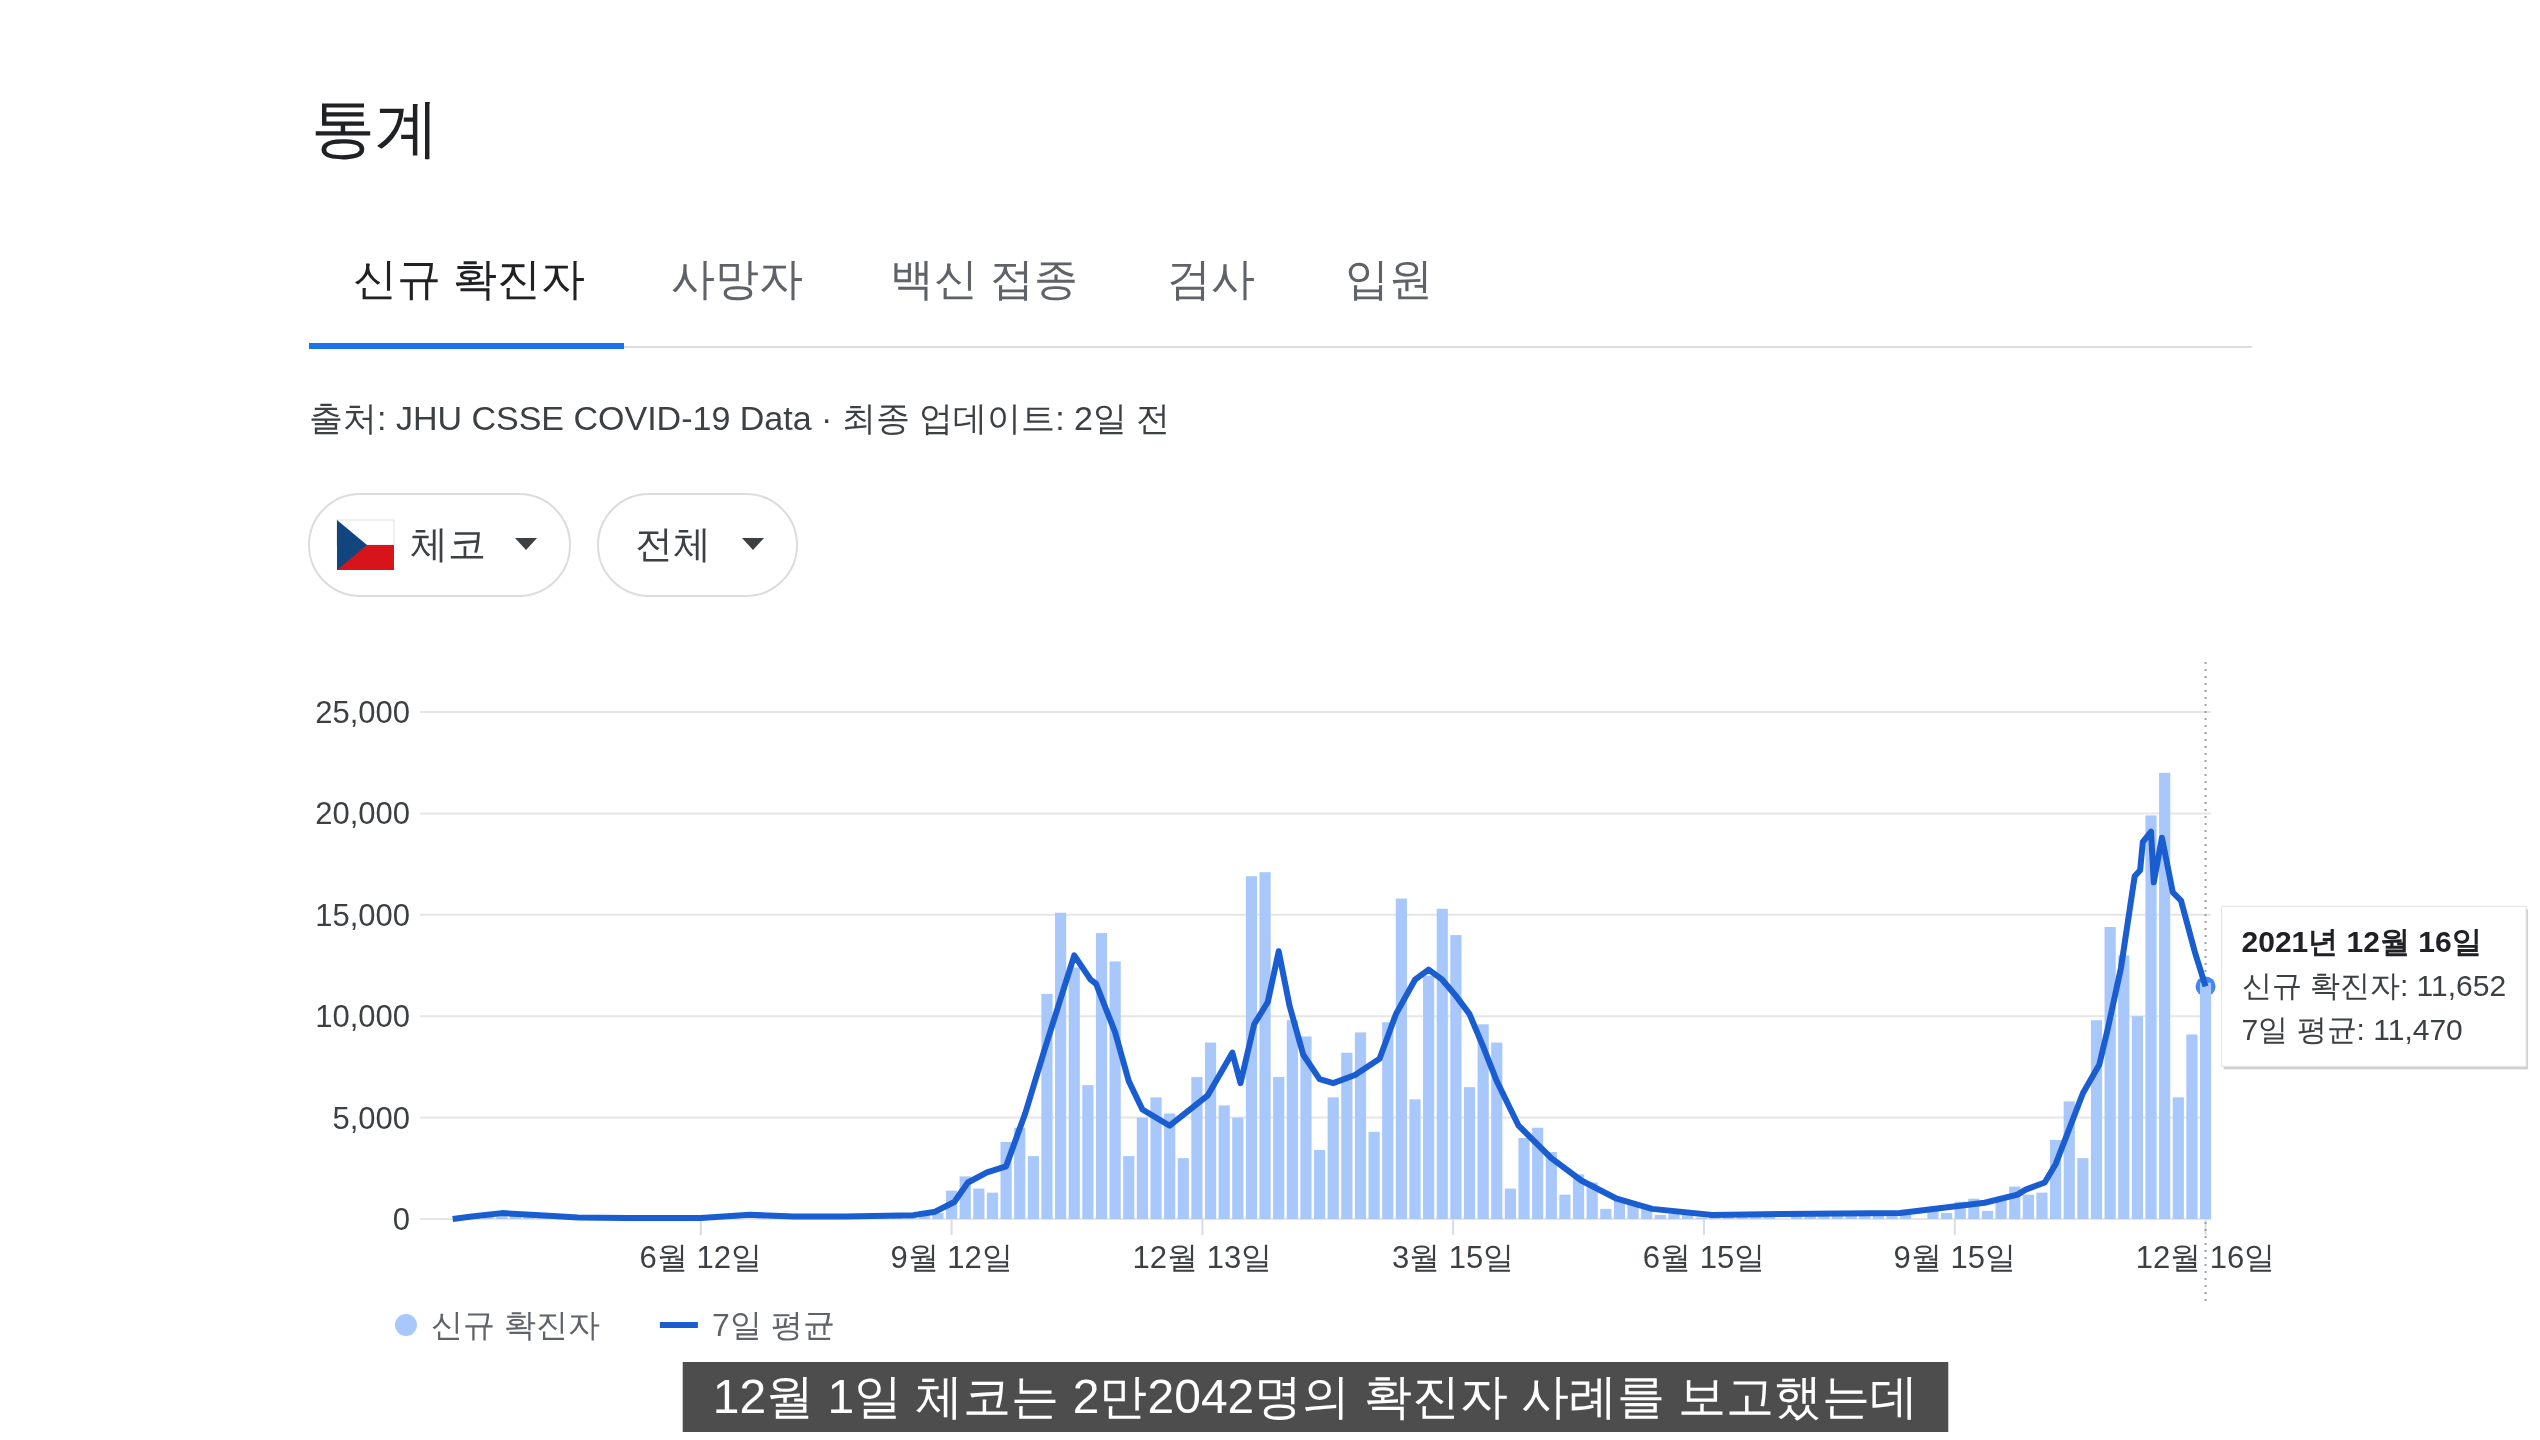 The image size is (2540, 1440). What do you see at coordinates (1202, 1257) in the screenshot?
I see `x-tick-label: 12월 13일` at bounding box center [1202, 1257].